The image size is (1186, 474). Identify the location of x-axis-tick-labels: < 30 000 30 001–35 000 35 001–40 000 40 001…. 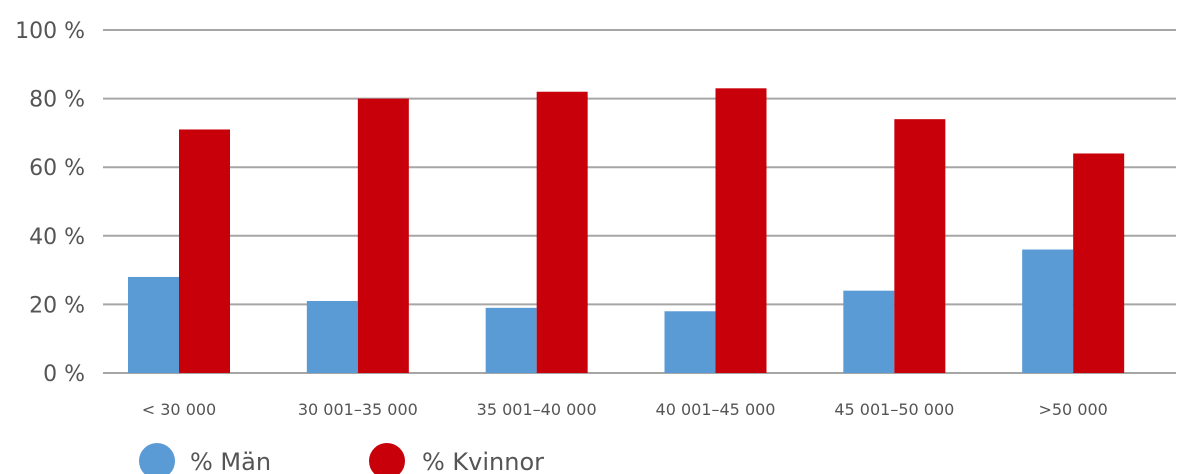
(625, 409).